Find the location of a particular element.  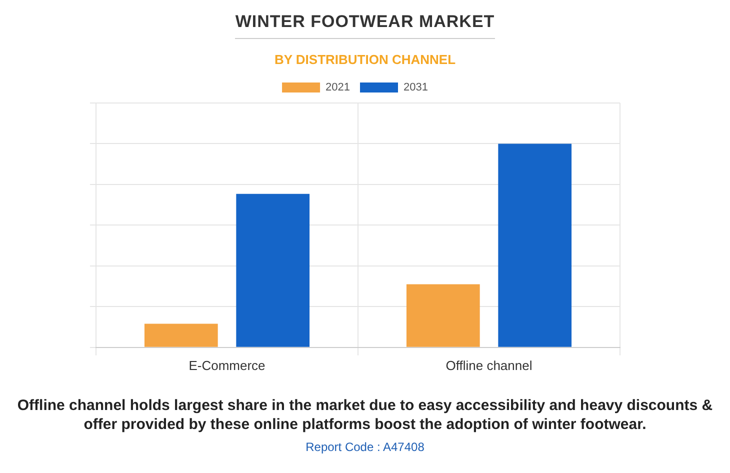

text: Report Code : A47408 is located at coordinates (365, 447).